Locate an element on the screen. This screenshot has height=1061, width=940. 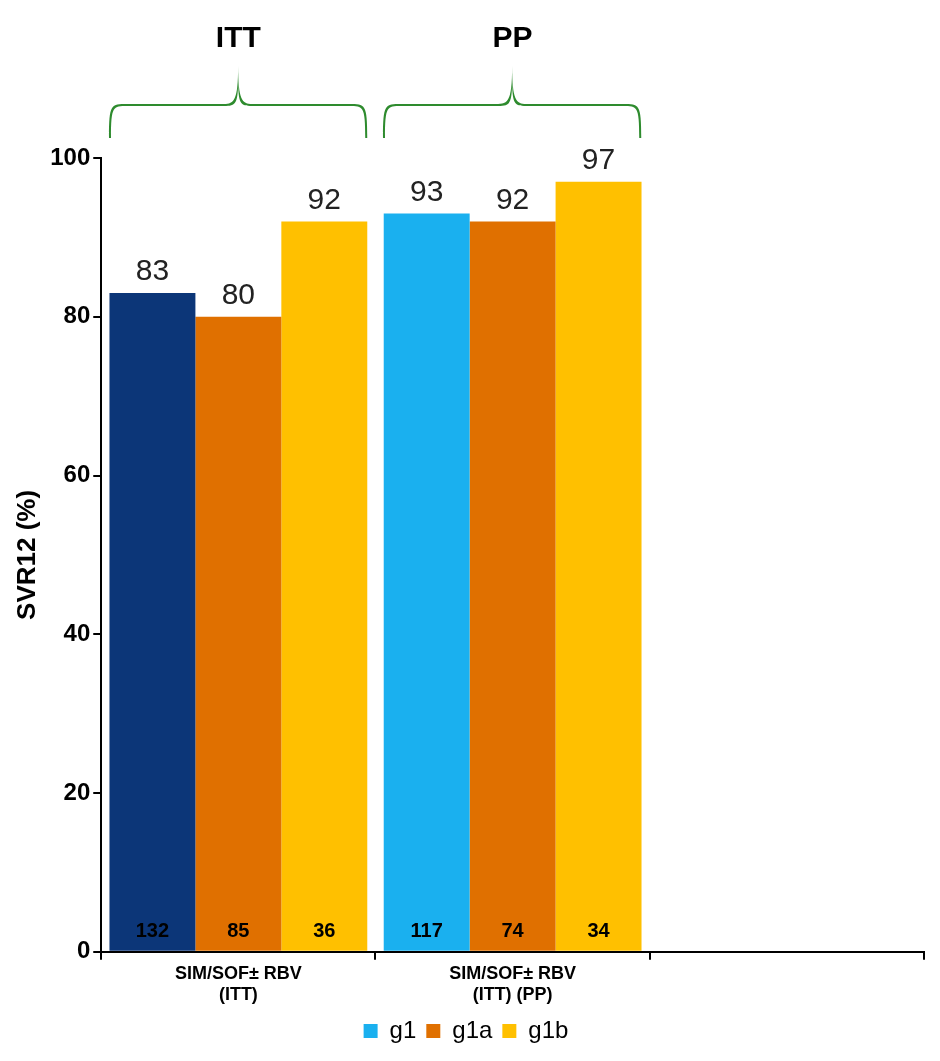
y-tick-label: 80 is located at coordinates (77, 315).